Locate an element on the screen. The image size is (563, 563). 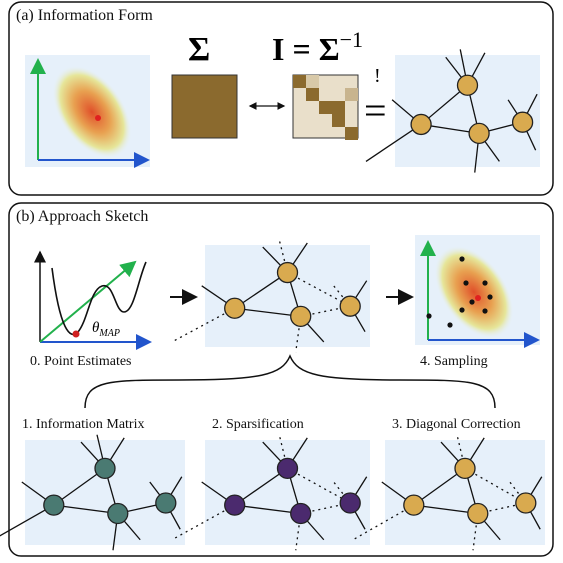
theta: θ is located at coordinates (96, 328).